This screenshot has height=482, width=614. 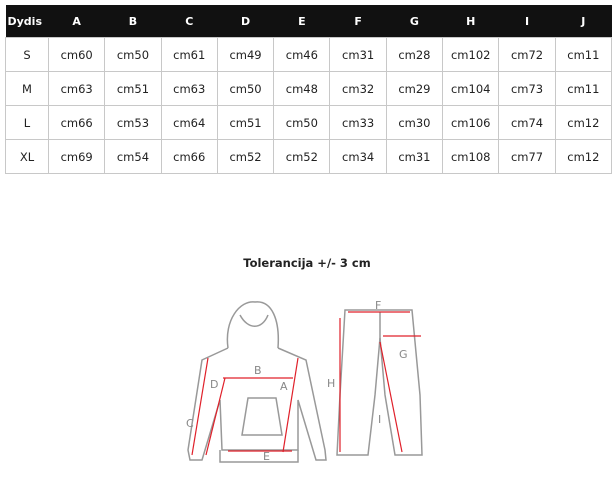 I want to click on measurement-cell: cm48, so click(x=302, y=88).